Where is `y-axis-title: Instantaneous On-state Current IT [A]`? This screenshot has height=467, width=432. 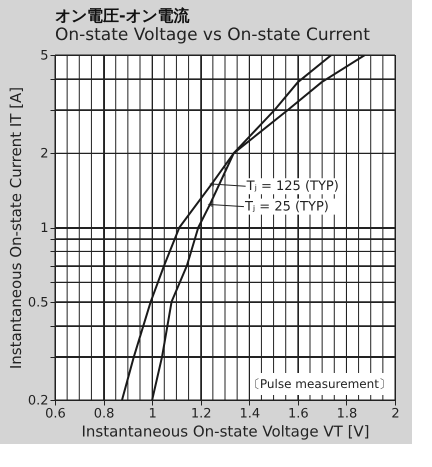 y-axis-title: Instantaneous On-state Current IT [A] is located at coordinates (15, 228).